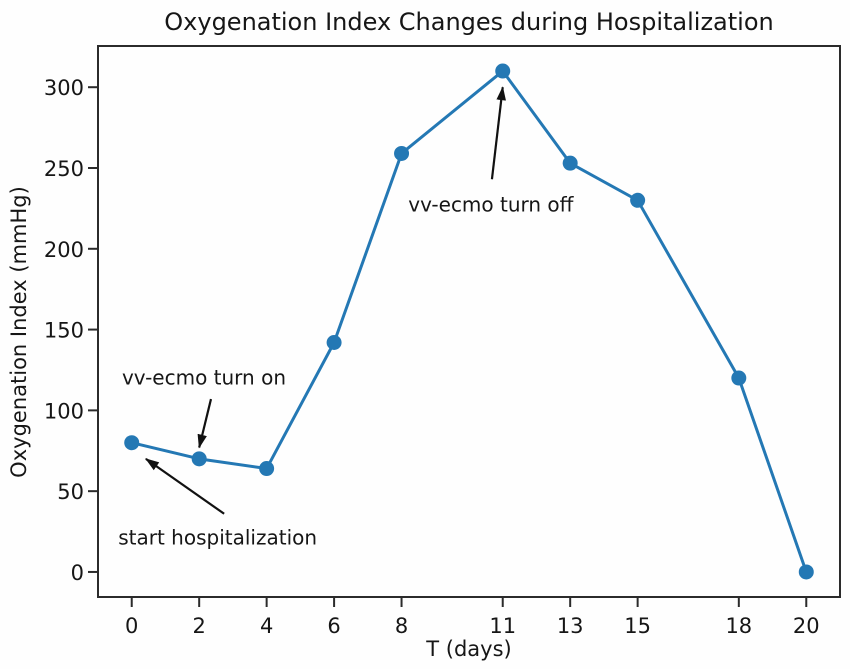 Image resolution: width=850 pixels, height=669 pixels. Describe the element at coordinates (637, 626) in the screenshot. I see `x-tick-label: 15` at that location.